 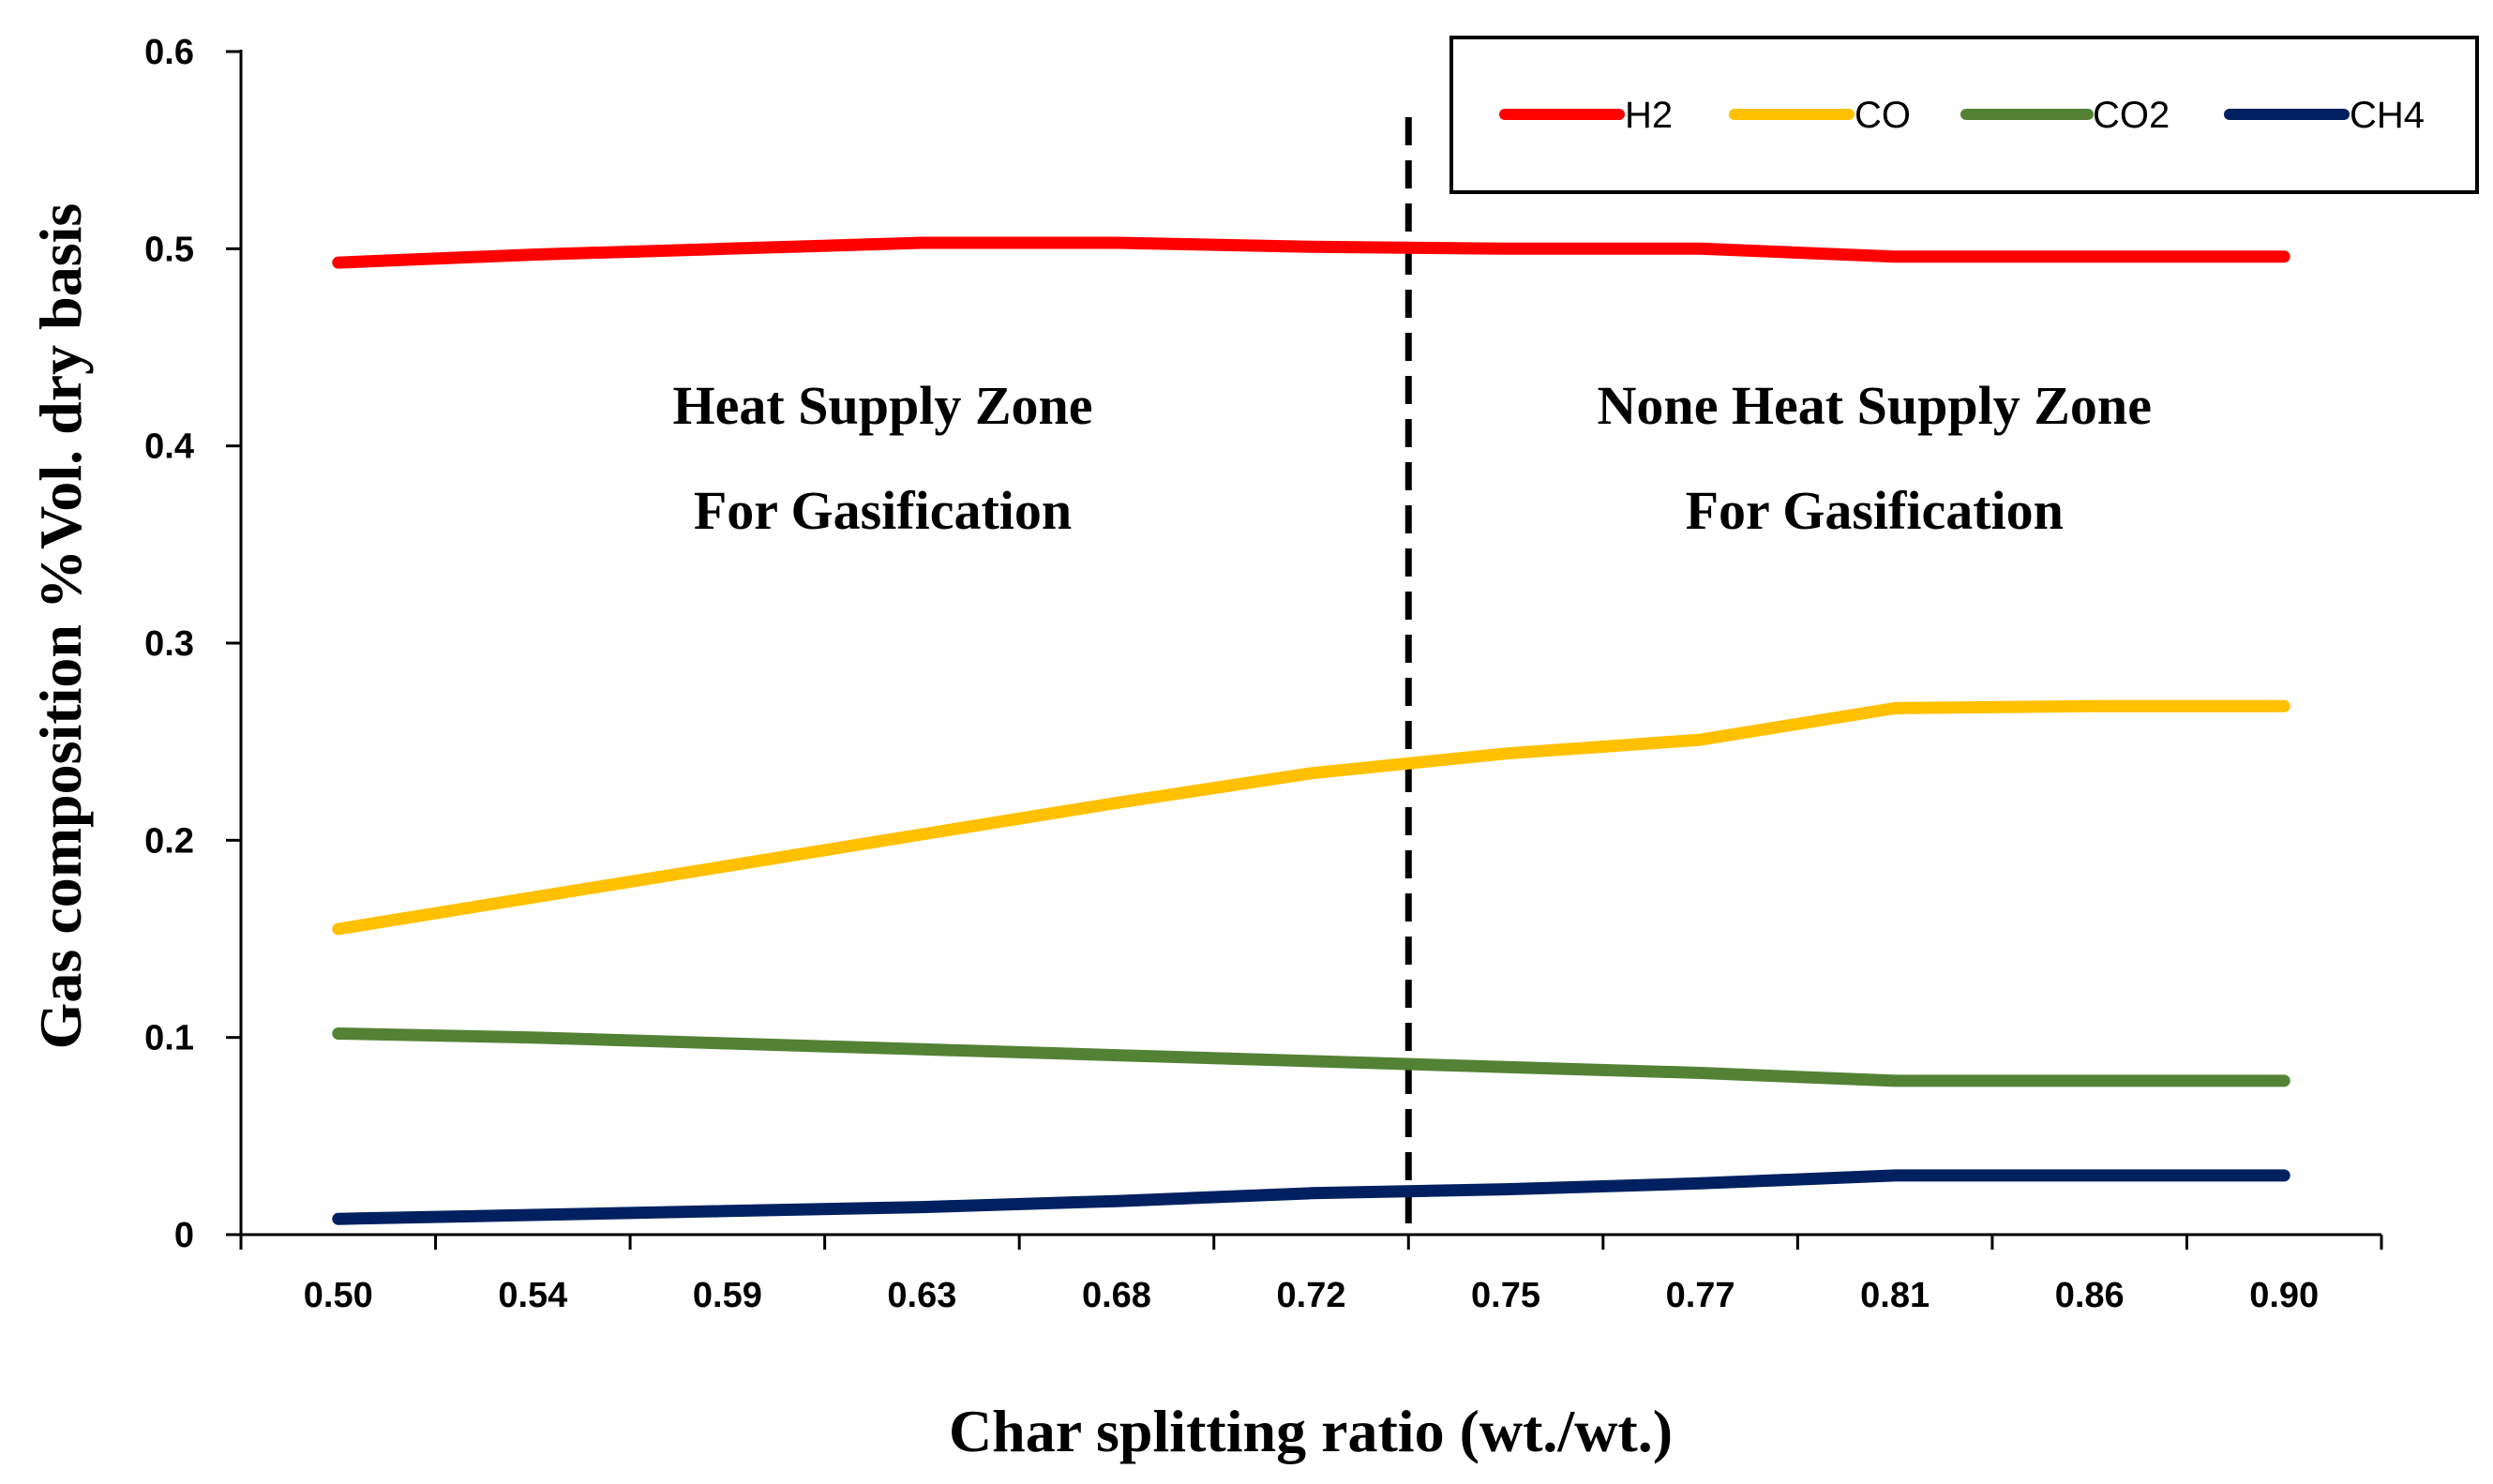 What do you see at coordinates (60, 626) in the screenshot?
I see `y-axis-title: Gas composition %Vol. dry basis` at bounding box center [60, 626].